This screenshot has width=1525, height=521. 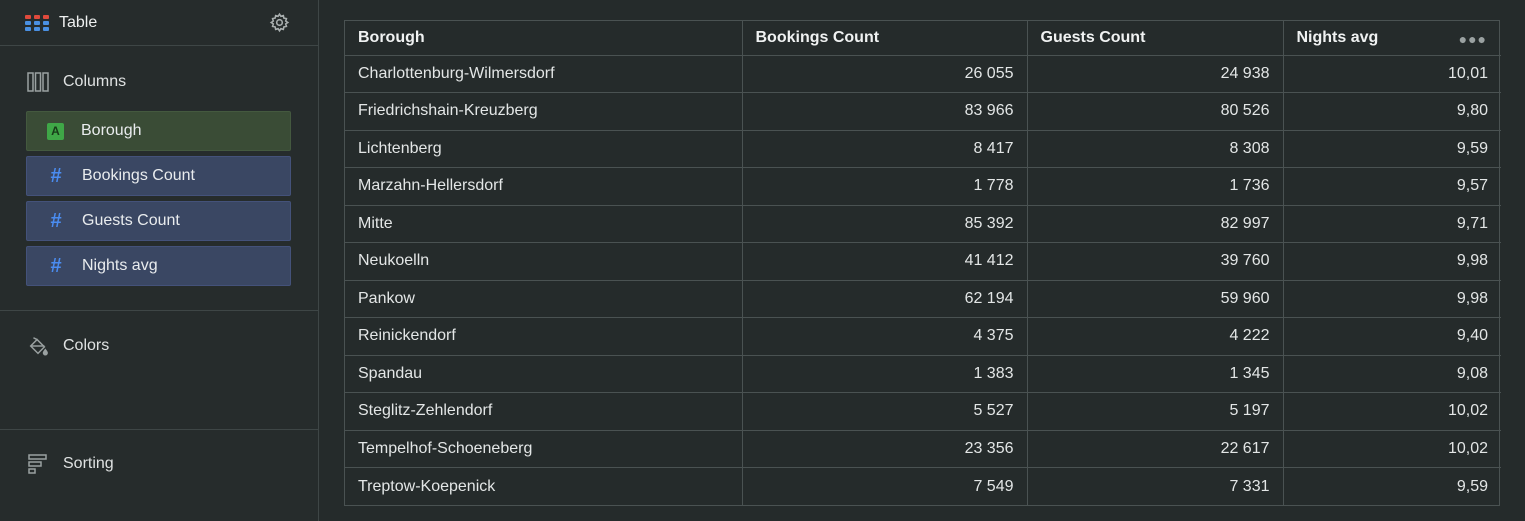 I want to click on table-cell-guests: 59 960, so click(x=1155, y=299).